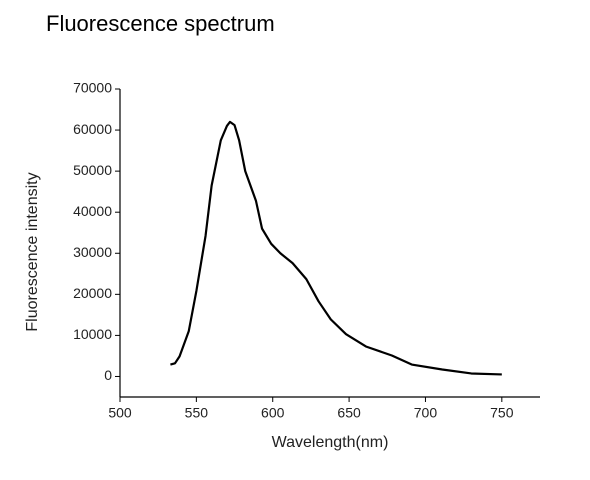  What do you see at coordinates (426, 413) in the screenshot?
I see `x-tick-label: 700` at bounding box center [426, 413].